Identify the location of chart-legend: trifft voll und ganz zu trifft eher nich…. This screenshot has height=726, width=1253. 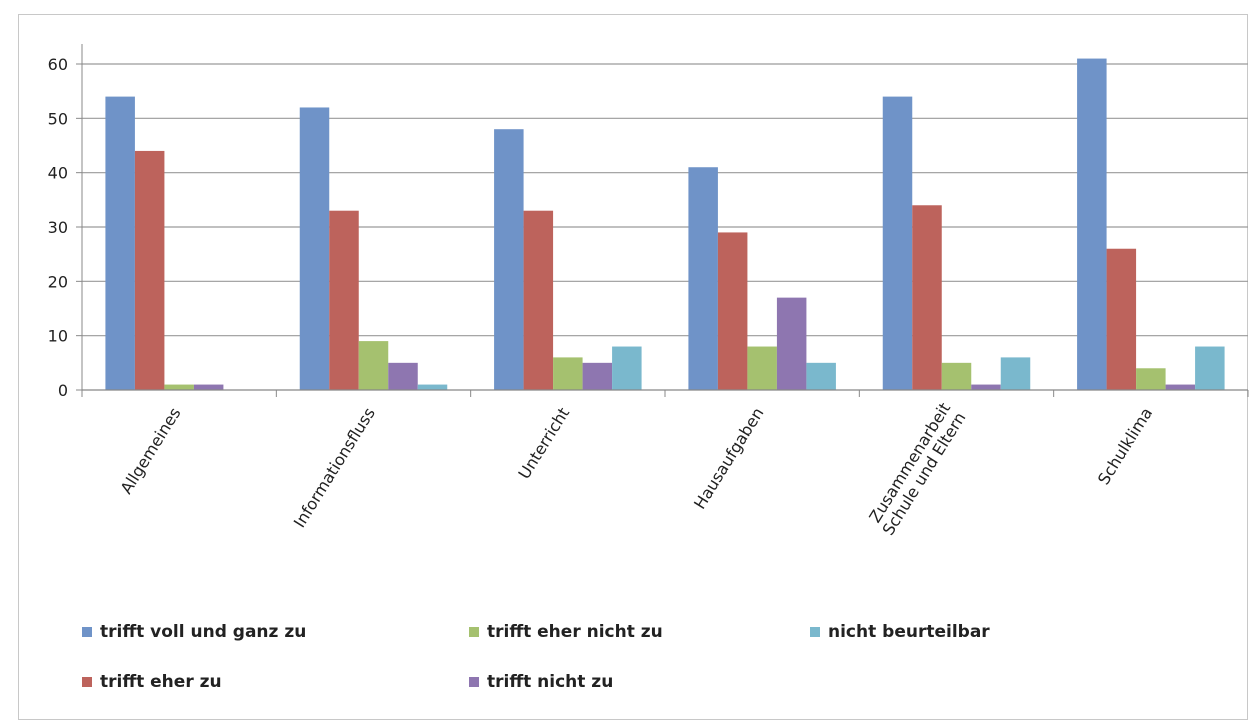
(632, 662).